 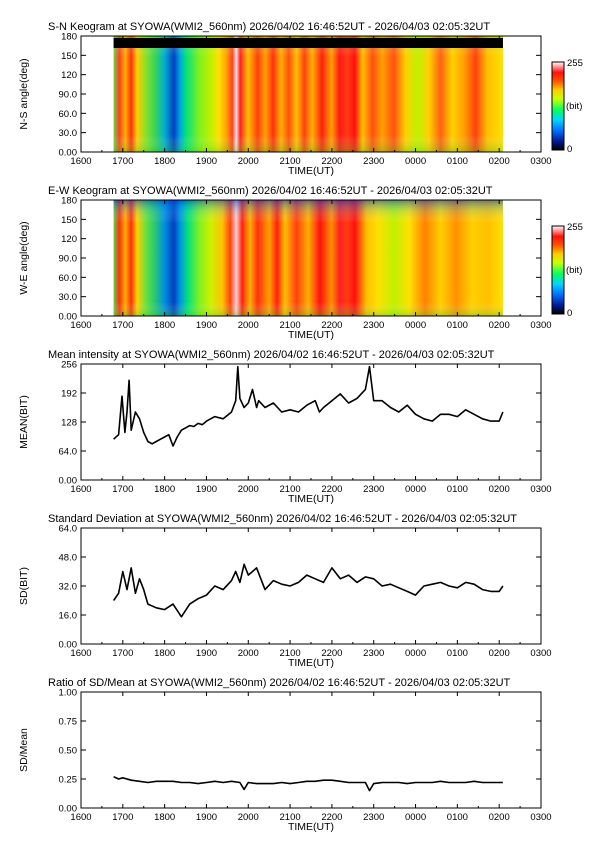 What do you see at coordinates (308, 43) in the screenshot?
I see `keogram-top-band` at bounding box center [308, 43].